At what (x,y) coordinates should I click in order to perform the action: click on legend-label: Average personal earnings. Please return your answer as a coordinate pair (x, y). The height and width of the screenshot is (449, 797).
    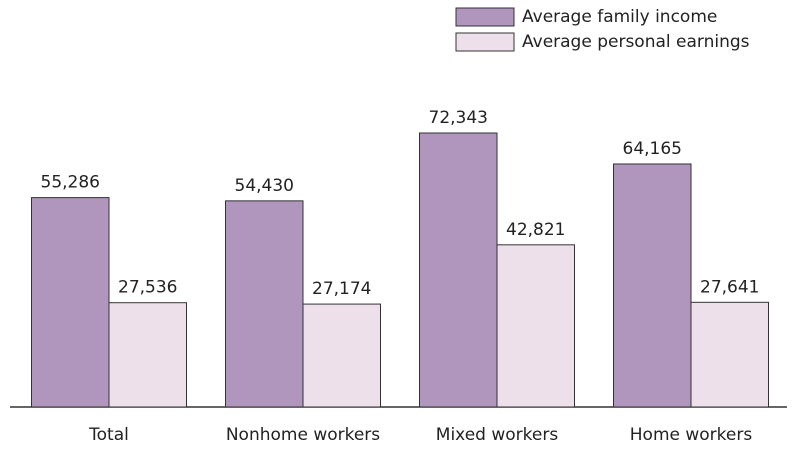
    Looking at the image, I should click on (636, 42).